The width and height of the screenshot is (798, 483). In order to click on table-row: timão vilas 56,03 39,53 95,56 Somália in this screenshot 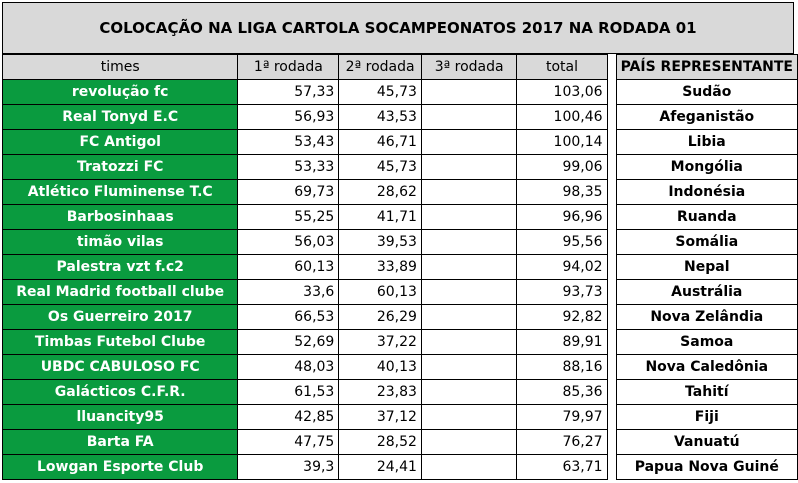, I will do `click(399, 242)`.